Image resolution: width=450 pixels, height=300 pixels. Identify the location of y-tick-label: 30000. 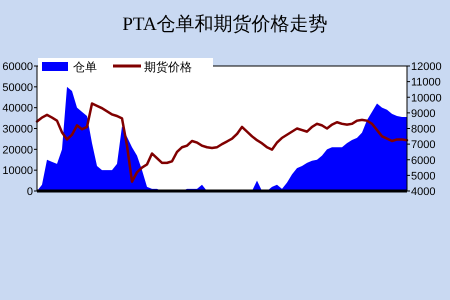
(17, 130).